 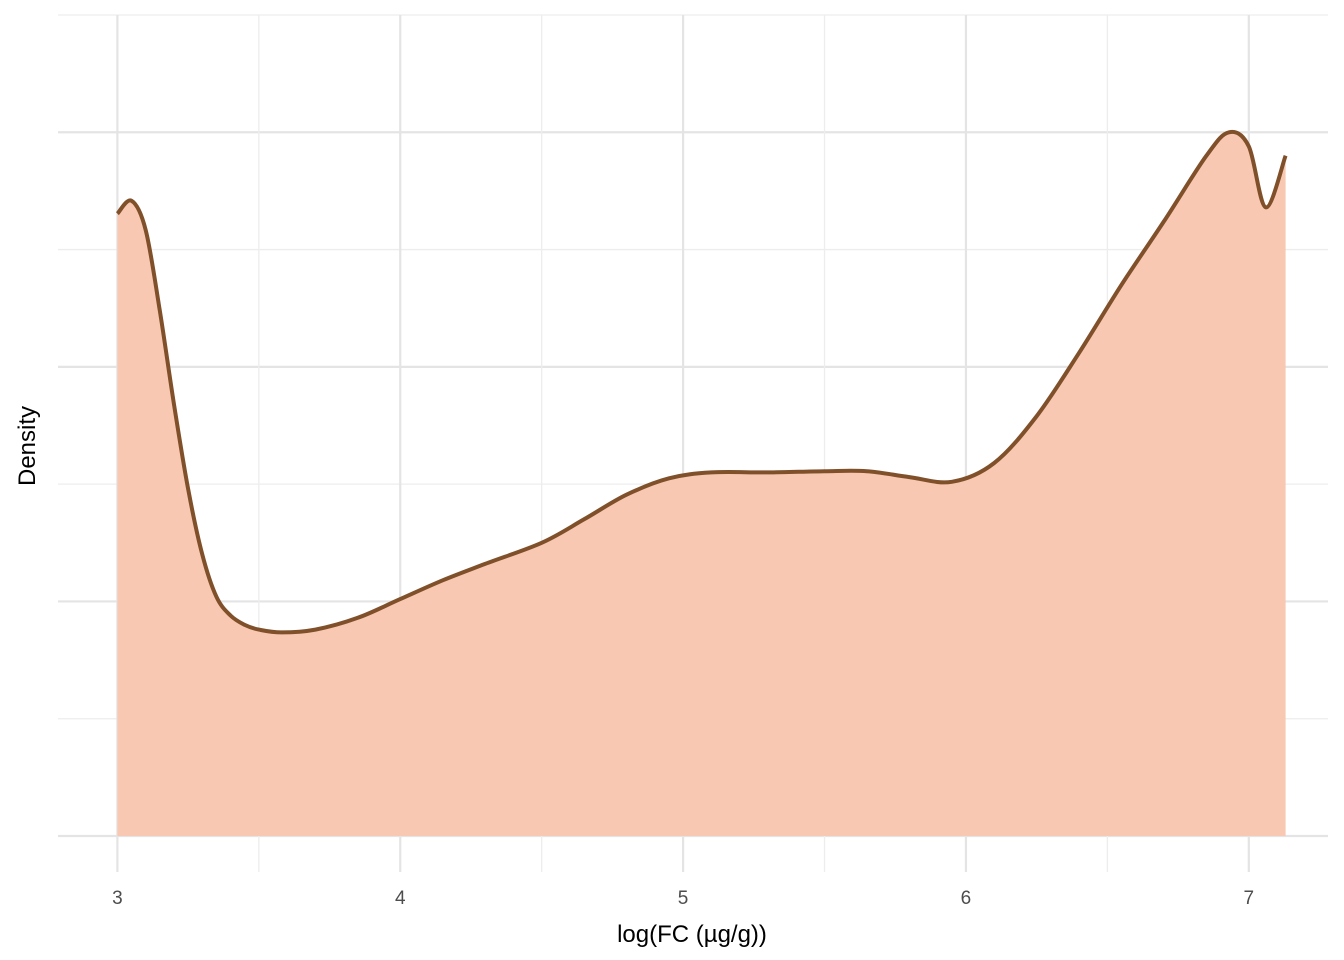 I want to click on x-tick-label: 3, so click(x=117, y=898).